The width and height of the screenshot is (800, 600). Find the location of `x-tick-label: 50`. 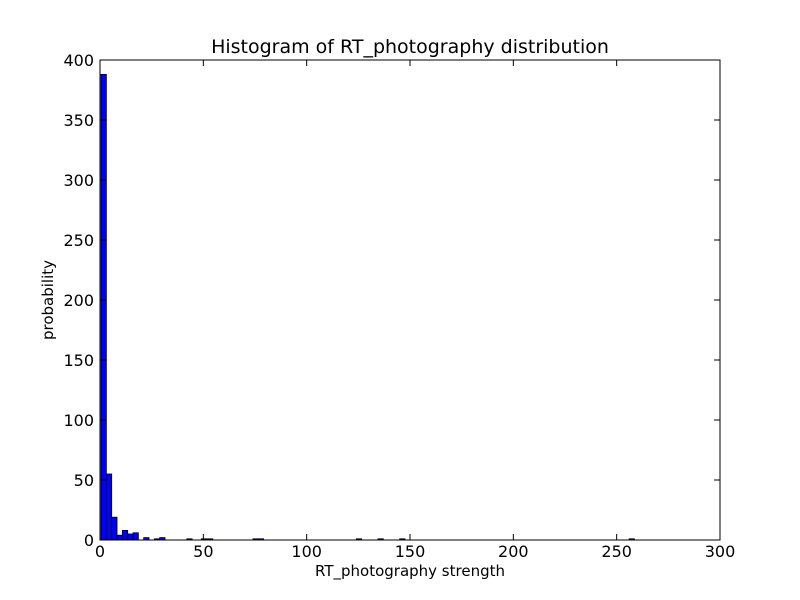

x-tick-label: 50 is located at coordinates (203, 551).